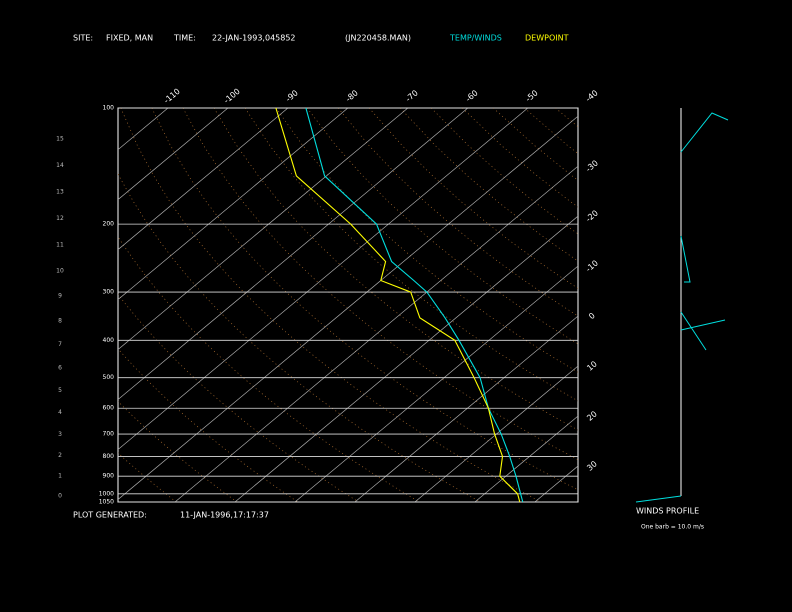  I want to click on pressure-label: 400, so click(109, 340).